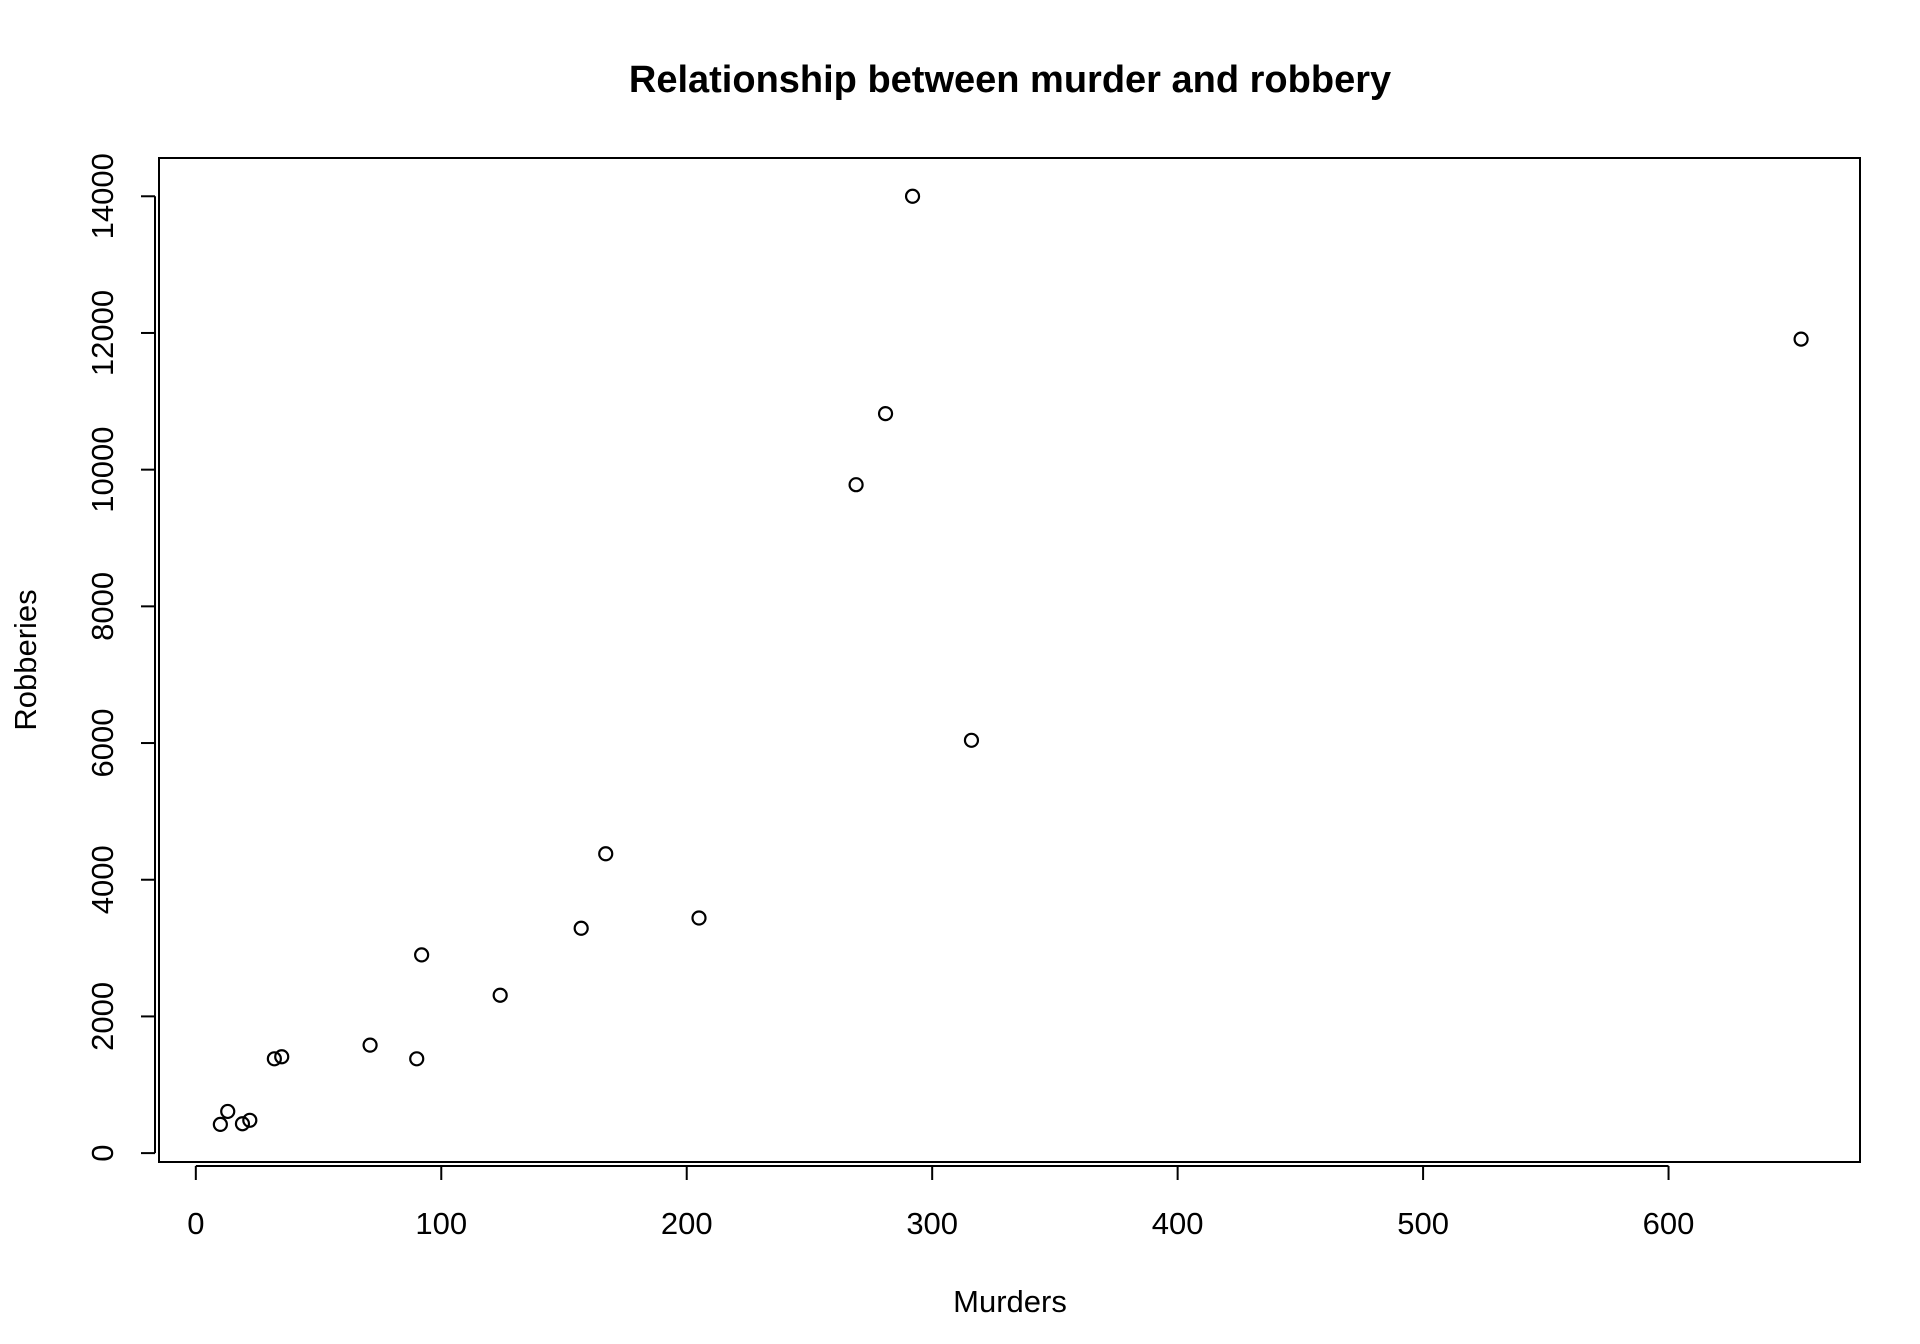 This screenshot has width=1920, height=1344. I want to click on x-tick-label: 300, so click(932, 1223).